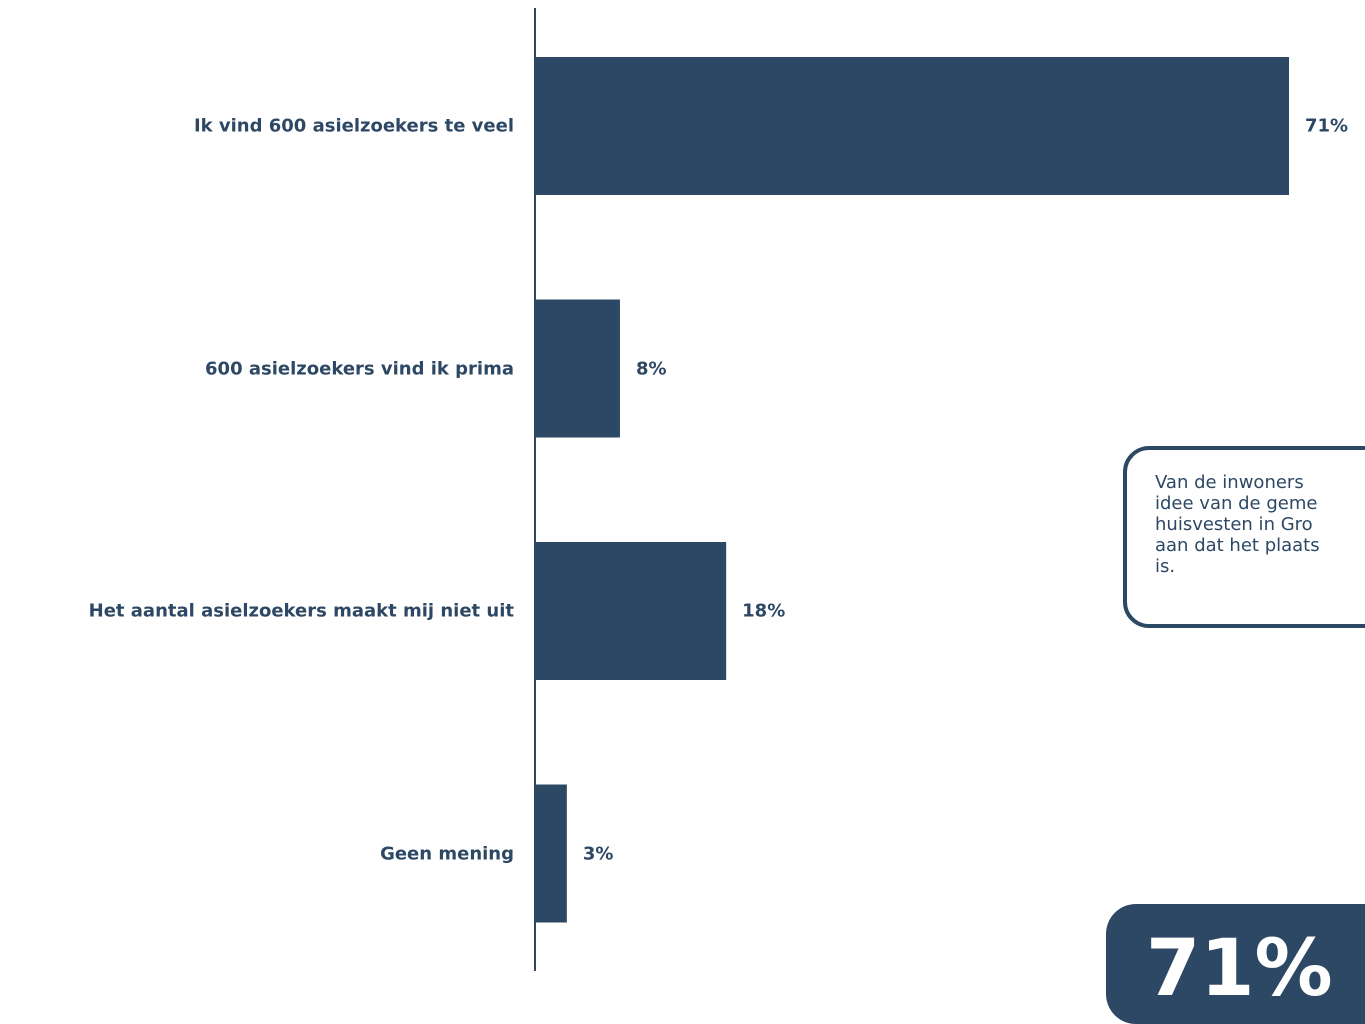  What do you see at coordinates (1327, 126) in the screenshot?
I see `value-label-1: 71%` at bounding box center [1327, 126].